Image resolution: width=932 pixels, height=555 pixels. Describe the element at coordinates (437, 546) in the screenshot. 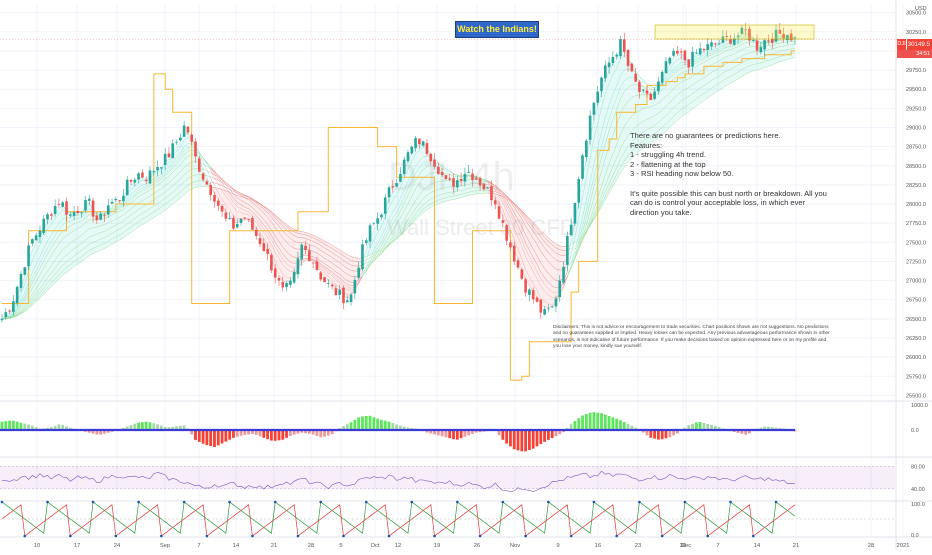

I see `time-tick-label: 19` at that location.